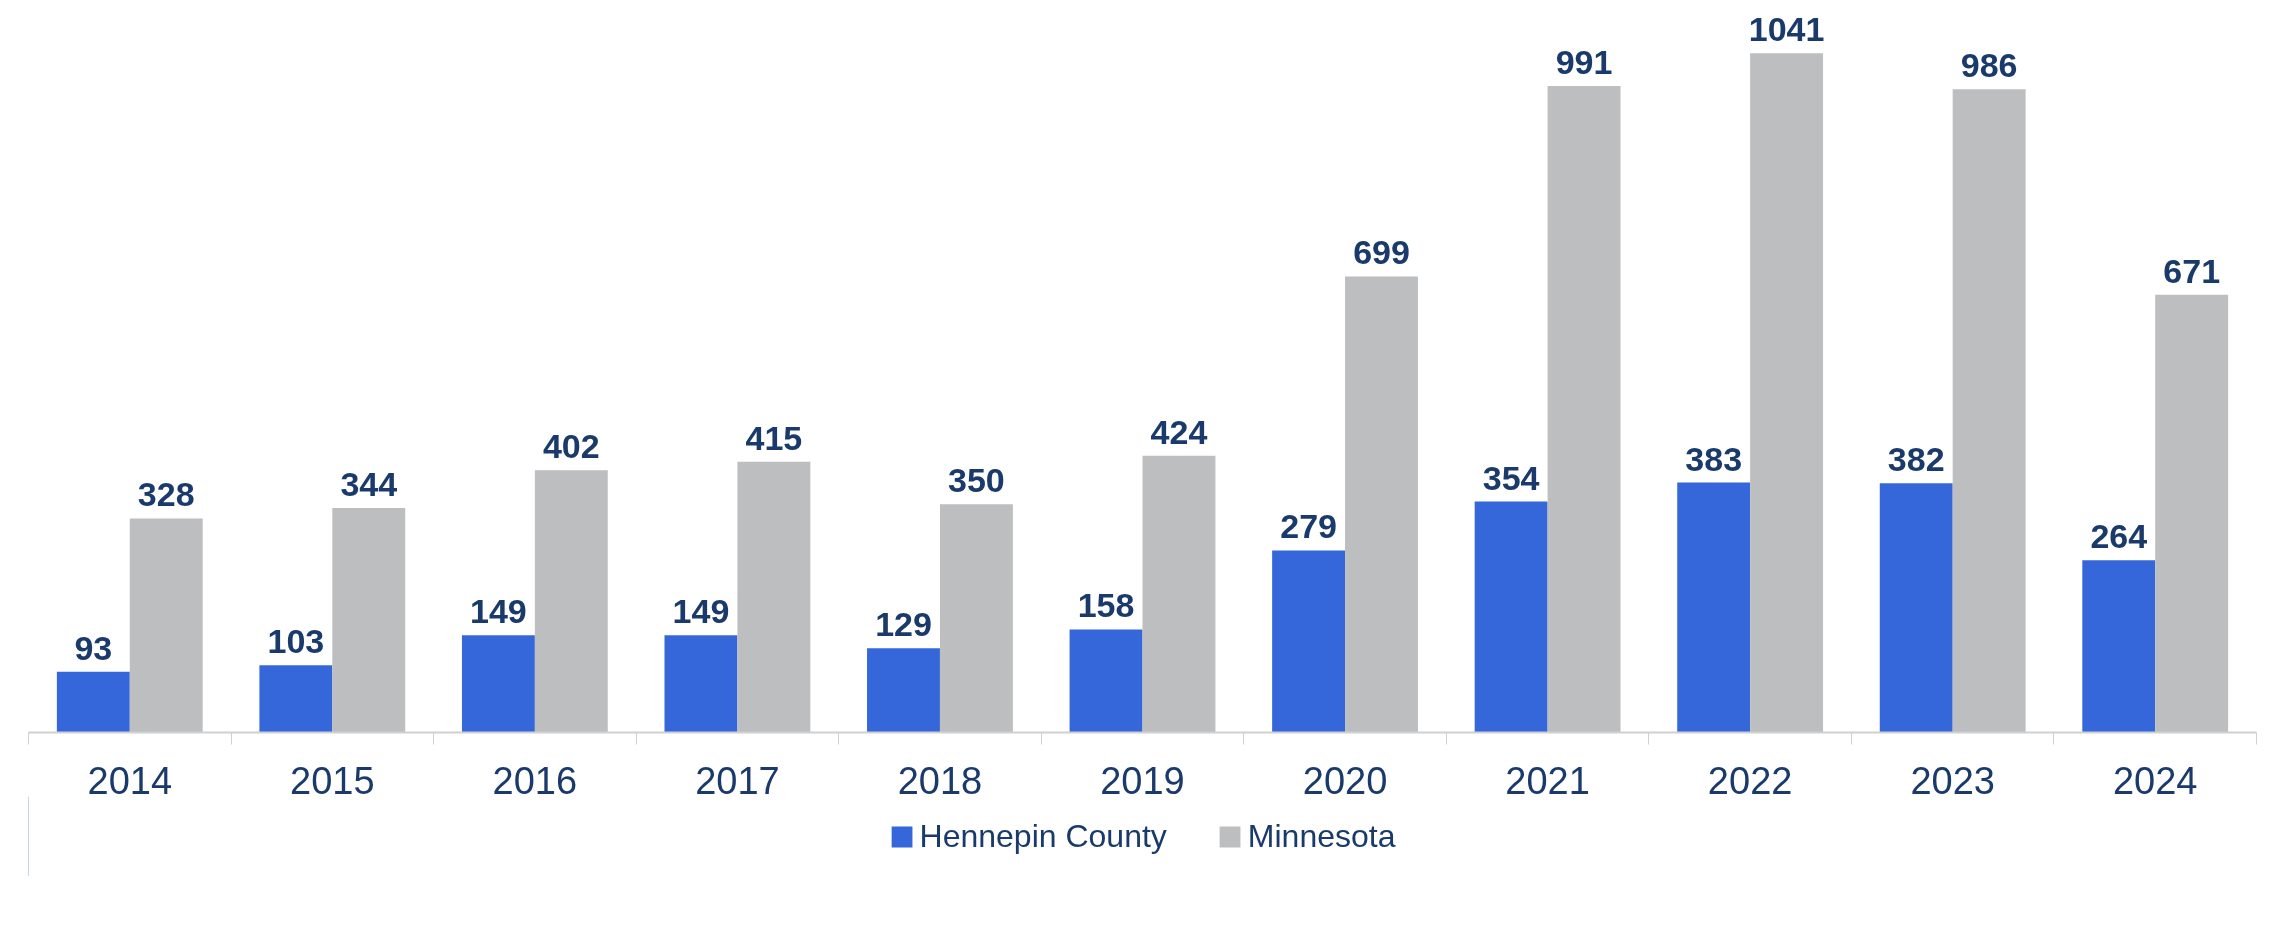 Image resolution: width=2284 pixels, height=952 pixels. I want to click on data-label: 424, so click(1179, 431).